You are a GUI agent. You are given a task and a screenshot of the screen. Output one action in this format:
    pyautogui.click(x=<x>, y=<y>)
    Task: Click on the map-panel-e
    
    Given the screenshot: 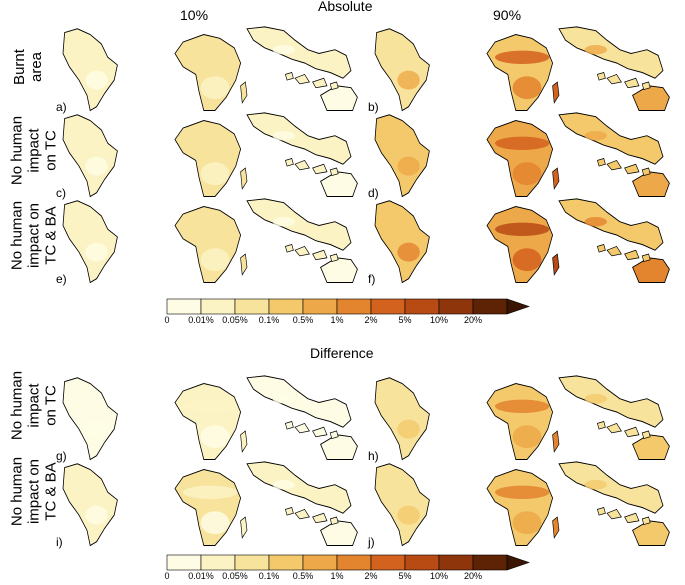 What is the action you would take?
    pyautogui.click(x=210, y=241)
    